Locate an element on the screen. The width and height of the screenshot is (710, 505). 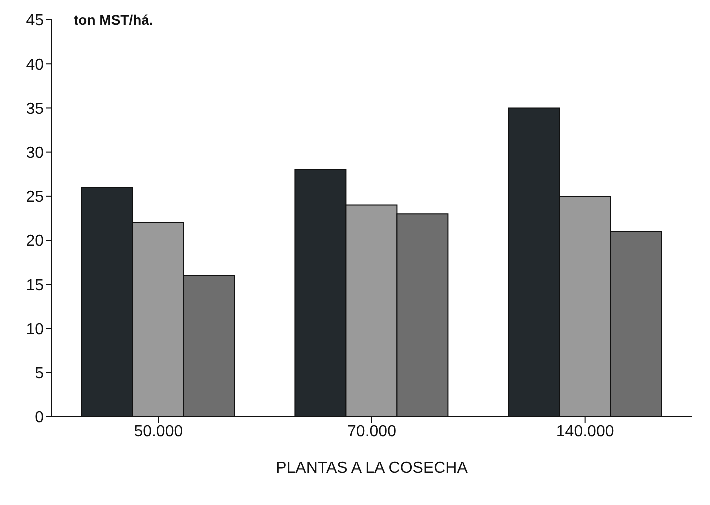
y-tick-label: 10 is located at coordinates (35, 329).